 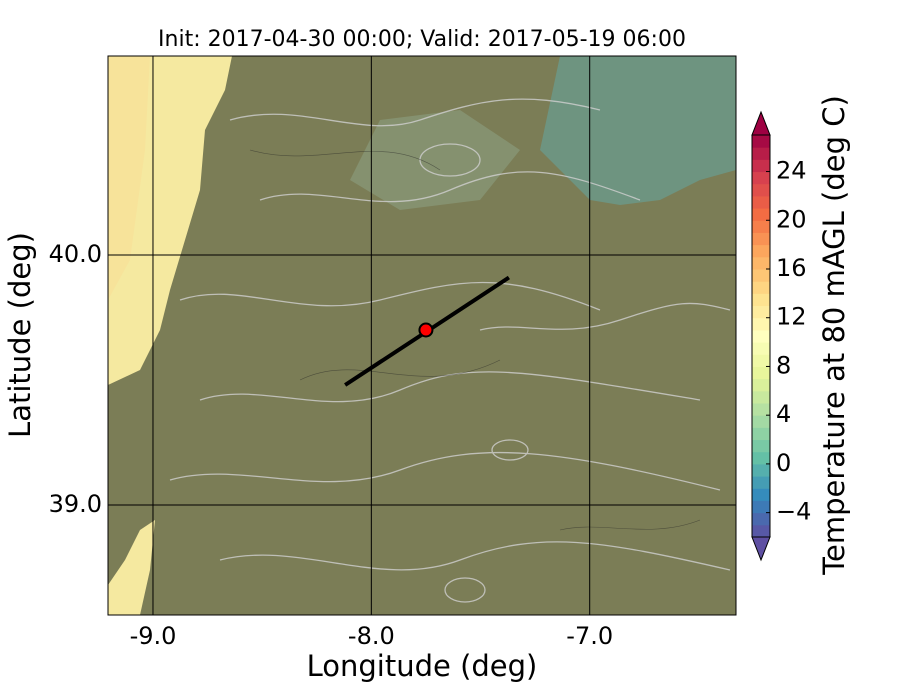 What do you see at coordinates (761, 549) in the screenshot?
I see `colorbar-extend-low` at bounding box center [761, 549].